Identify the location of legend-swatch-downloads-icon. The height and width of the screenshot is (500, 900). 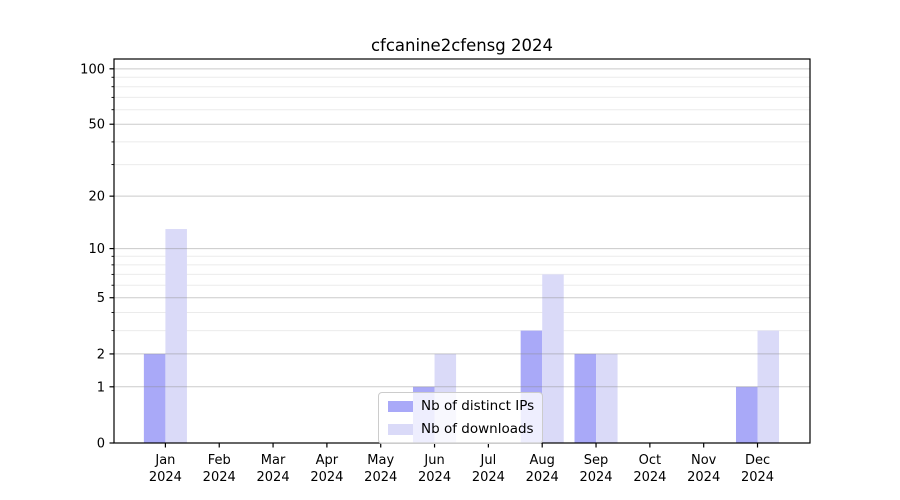
(400, 429).